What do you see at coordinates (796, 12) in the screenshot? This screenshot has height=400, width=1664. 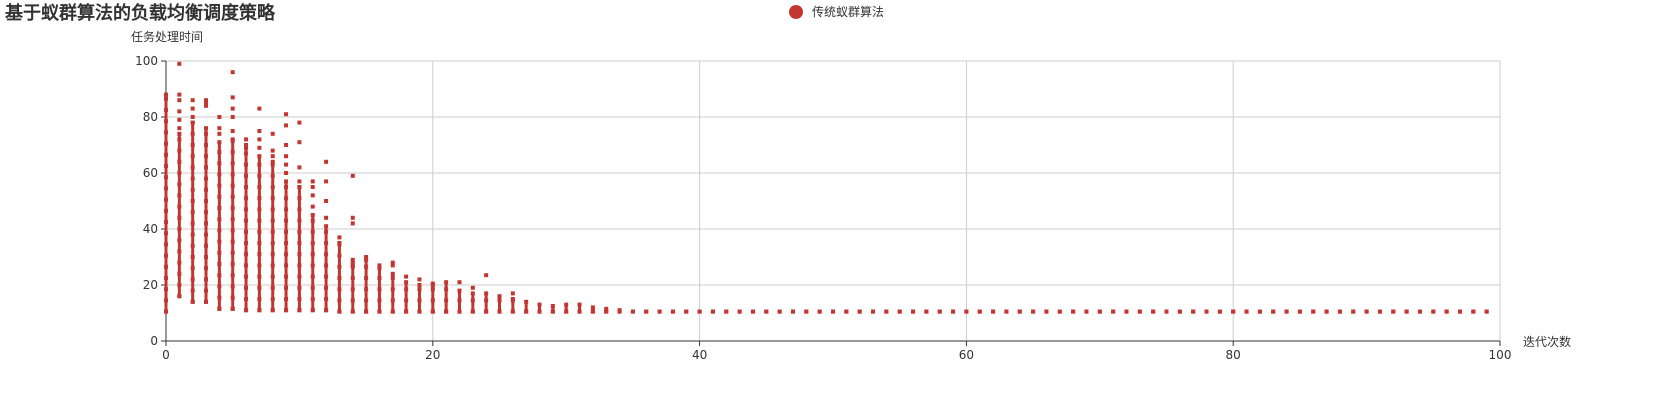 I see `legend-marker-icon` at bounding box center [796, 12].